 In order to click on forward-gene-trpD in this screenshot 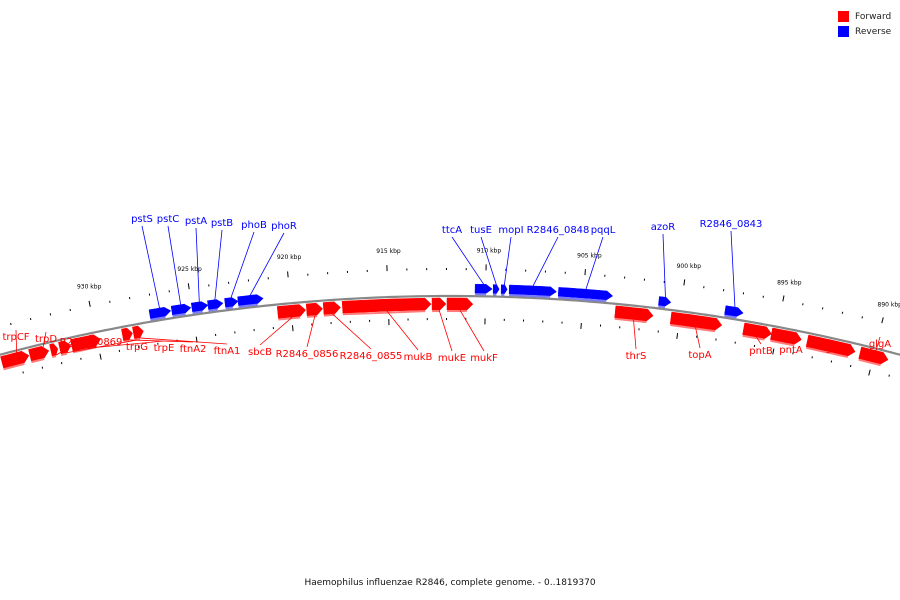, I will do `click(39, 354)`.